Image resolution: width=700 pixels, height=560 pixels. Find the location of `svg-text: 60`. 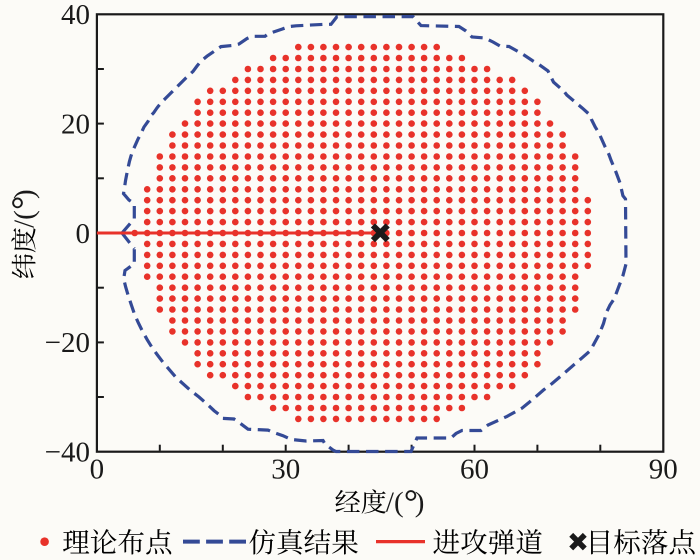

svg-text: 60 is located at coordinates (474, 470).